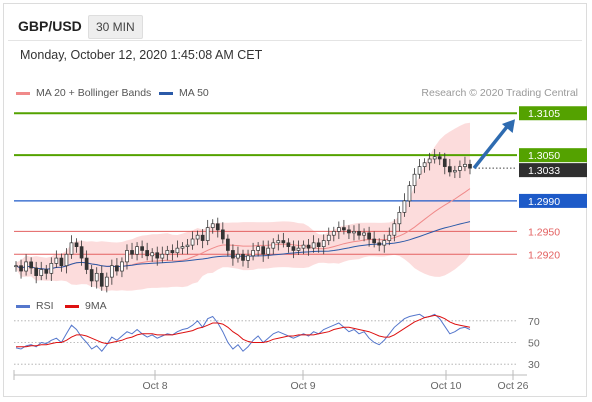 The width and height of the screenshot is (592, 402). What do you see at coordinates (491, 146) in the screenshot?
I see `forecast-arrow-shaft` at bounding box center [491, 146].